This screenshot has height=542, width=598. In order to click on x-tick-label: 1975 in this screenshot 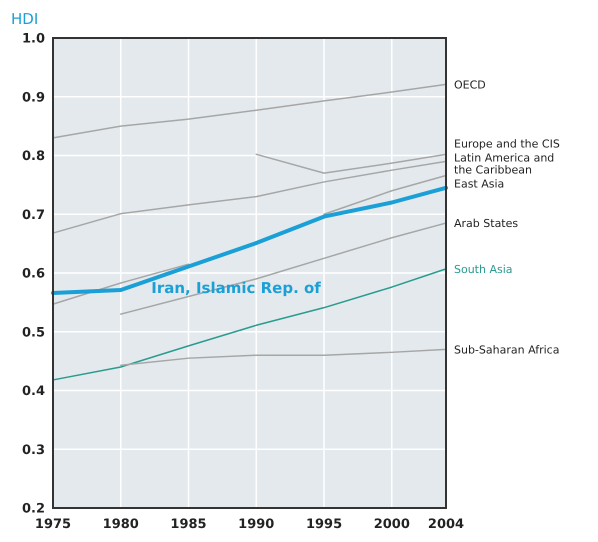, I will do `click(53, 524)`.